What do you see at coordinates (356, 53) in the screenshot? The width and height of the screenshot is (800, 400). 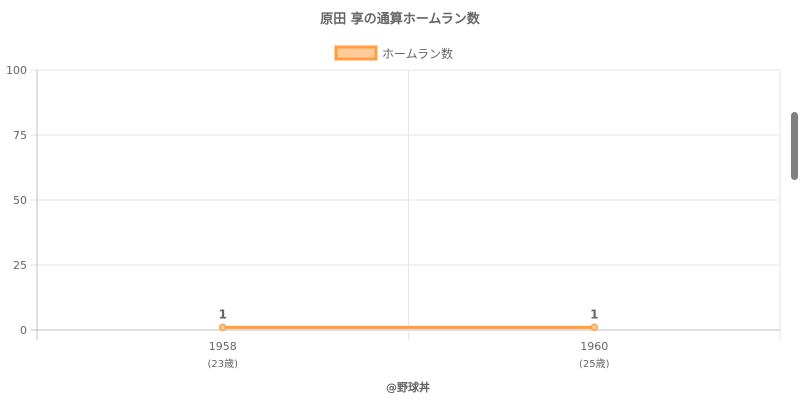 I see `legend-swatch` at bounding box center [356, 53].